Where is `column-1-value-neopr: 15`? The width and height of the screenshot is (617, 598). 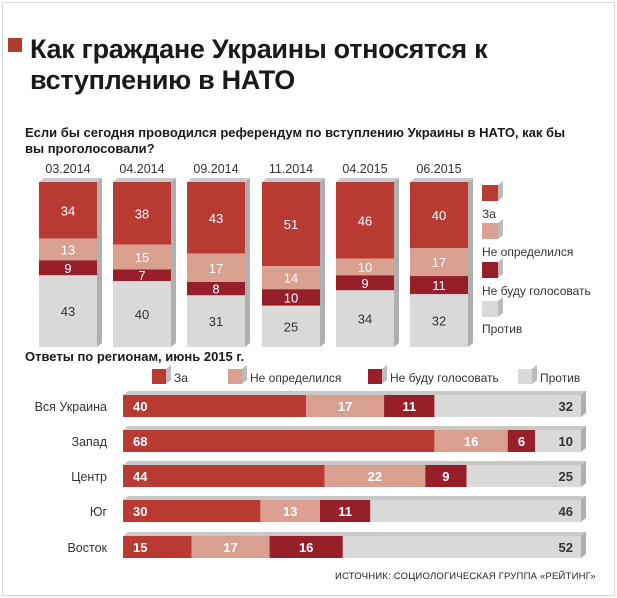
column-1-value-neopr: 15 is located at coordinates (142, 257).